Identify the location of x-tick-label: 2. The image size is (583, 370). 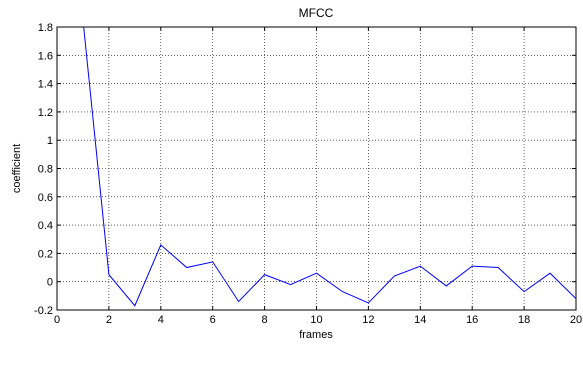
(109, 320).